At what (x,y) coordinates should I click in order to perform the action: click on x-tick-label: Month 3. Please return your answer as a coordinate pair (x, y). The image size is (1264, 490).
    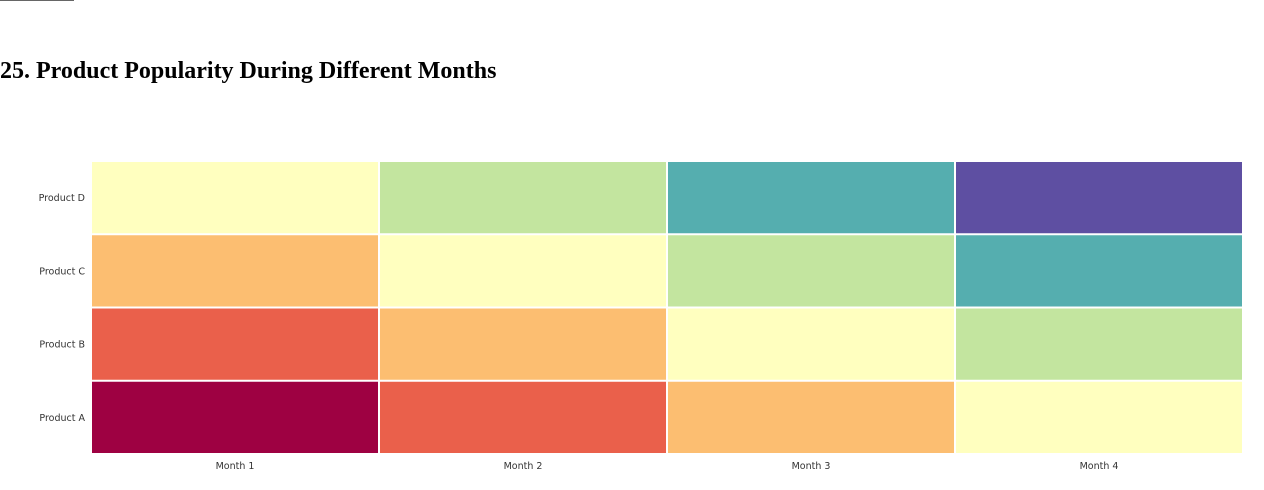
    Looking at the image, I should click on (811, 466).